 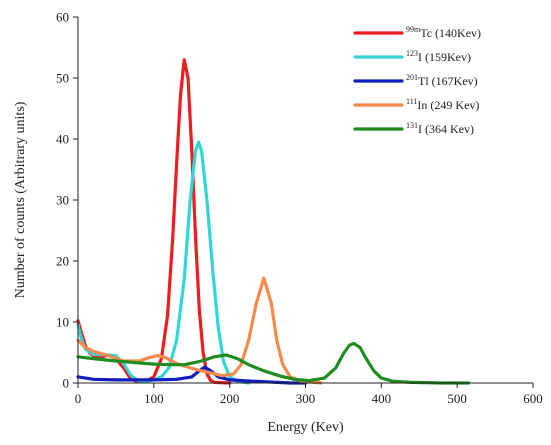 I want to click on y-tick-label: 30, so click(x=62, y=200).